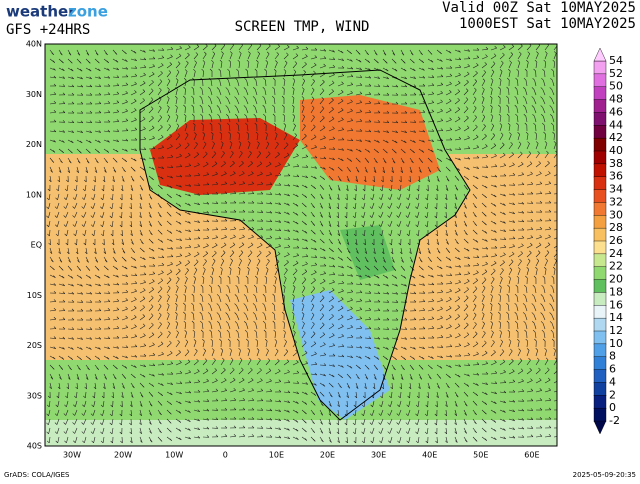  Describe the element at coordinates (88, 12) in the screenshot. I see `logo-zone: zone` at that location.